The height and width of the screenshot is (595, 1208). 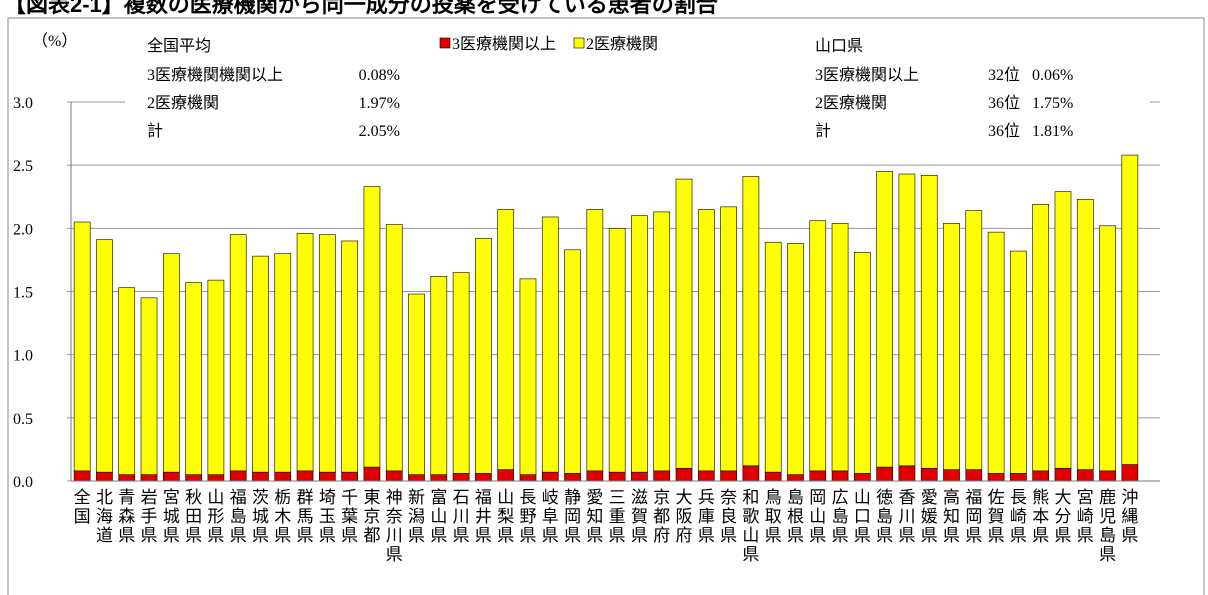 I want to click on y-tick-label: 1.0, so click(x=23, y=356).